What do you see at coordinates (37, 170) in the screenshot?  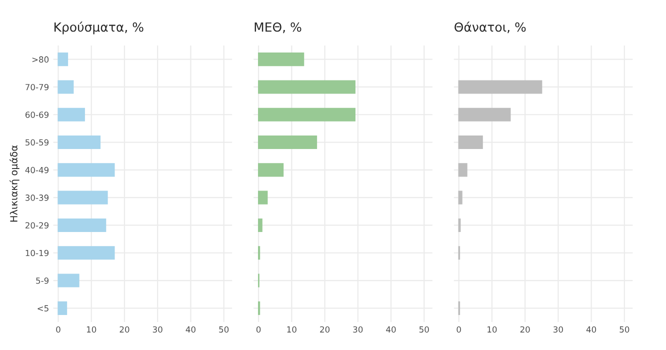 I see `y-tick-label: 40-49` at bounding box center [37, 170].